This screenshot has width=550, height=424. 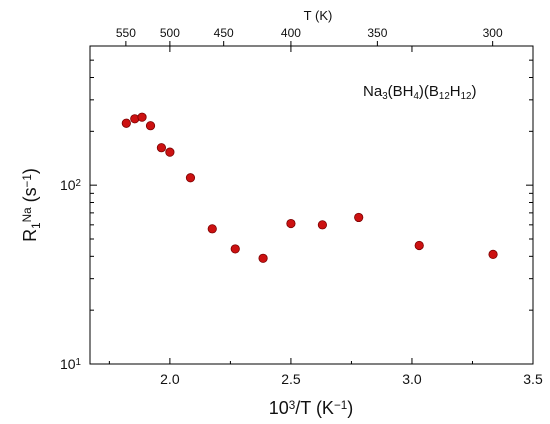 What do you see at coordinates (279, 408) in the screenshot?
I see `label-part: 10` at bounding box center [279, 408].